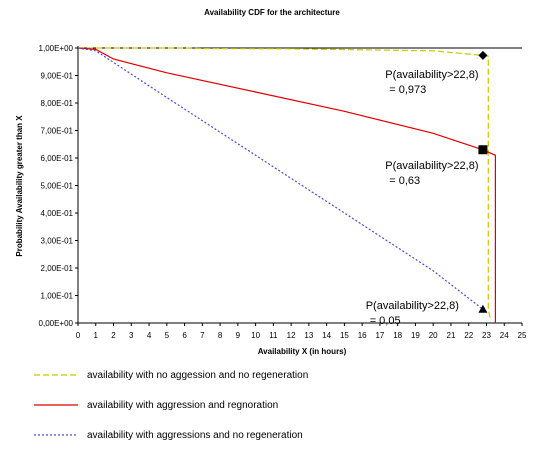  What do you see at coordinates (522, 335) in the screenshot?
I see `x-tick-label: 25` at bounding box center [522, 335].